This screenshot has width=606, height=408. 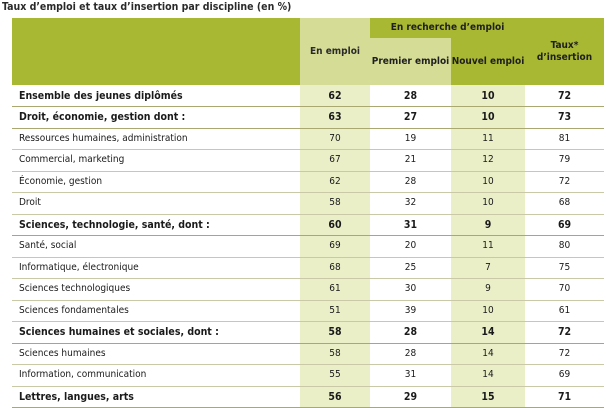 I want to click on table-row: Information, communication 55 31 14 69, so click(x=308, y=375).